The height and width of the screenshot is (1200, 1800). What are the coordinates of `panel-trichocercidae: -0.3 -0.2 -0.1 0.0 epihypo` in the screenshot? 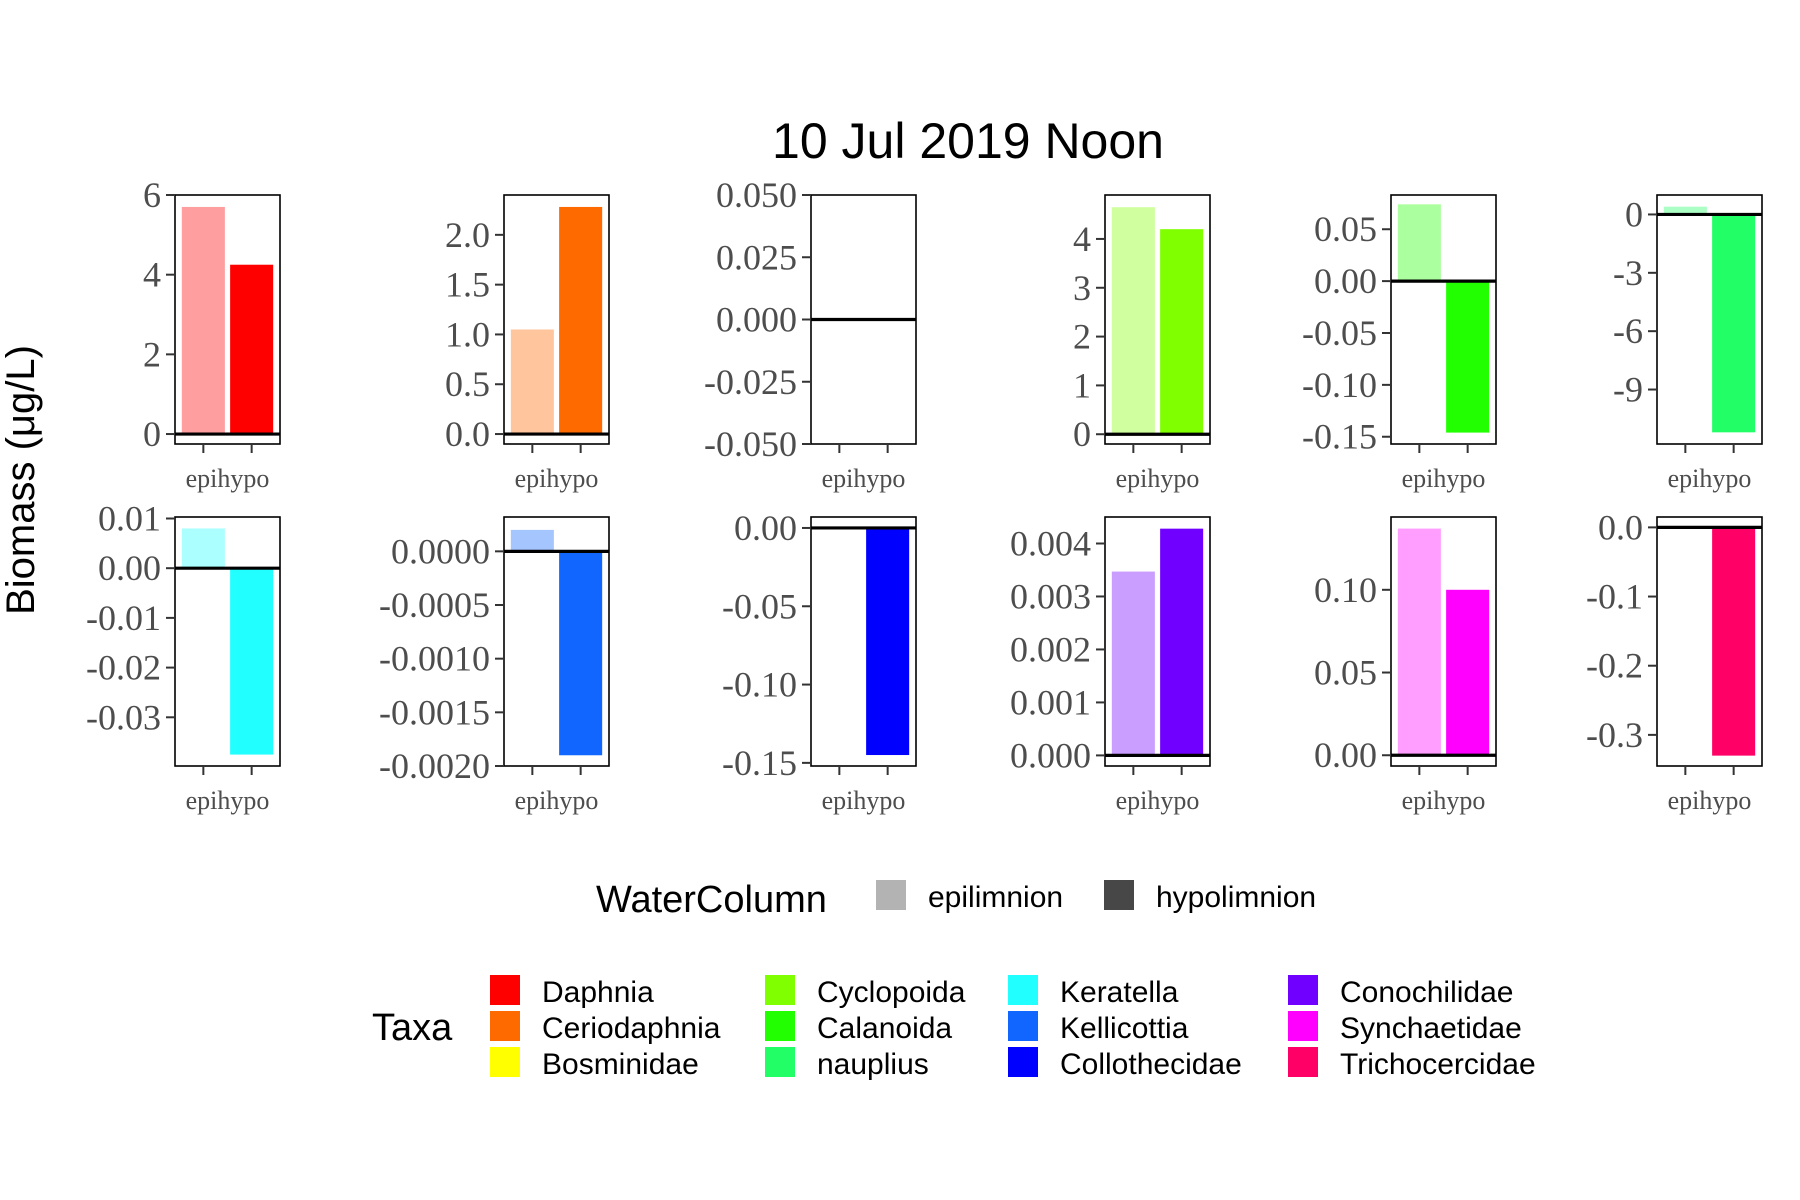 It's located at (1674, 661).